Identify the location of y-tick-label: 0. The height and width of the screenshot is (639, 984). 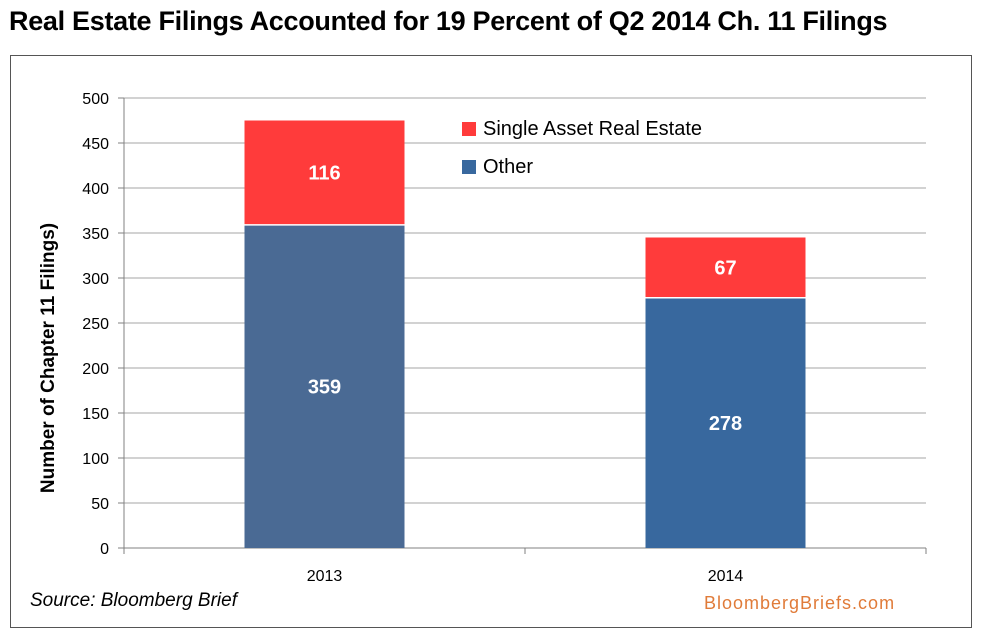
(104, 549).